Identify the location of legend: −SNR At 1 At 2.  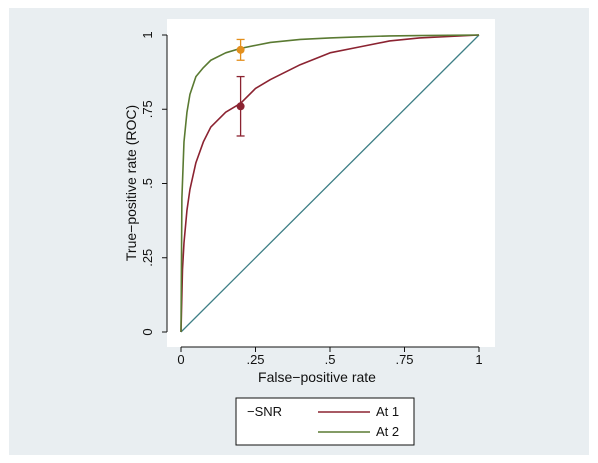
(325, 421).